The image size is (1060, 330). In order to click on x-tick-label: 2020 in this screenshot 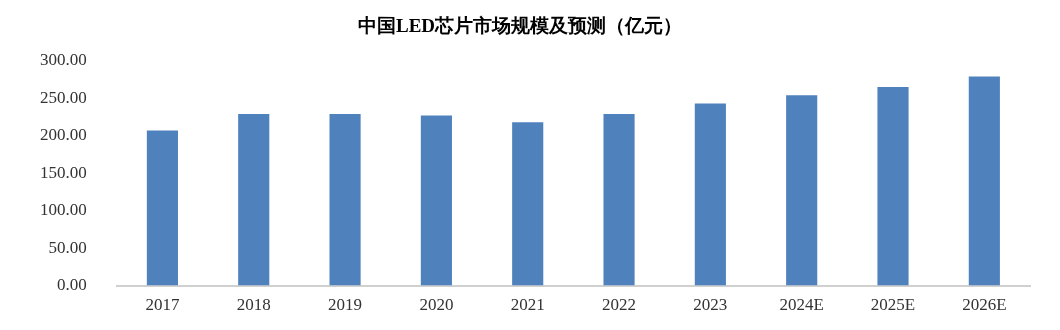, I will do `click(436, 305)`.